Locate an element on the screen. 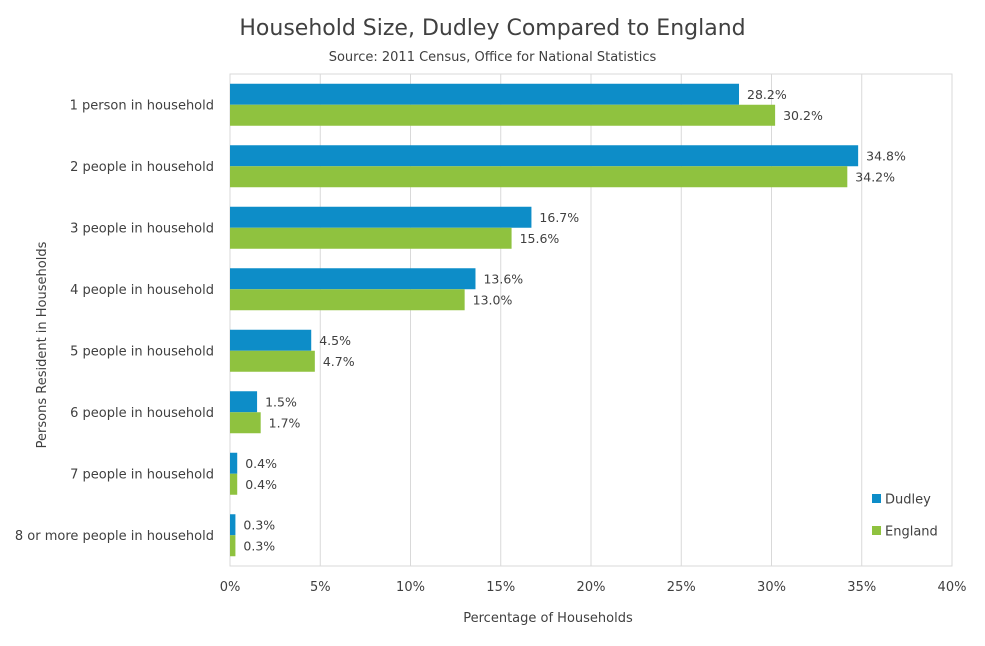  category-label: 7 people in household is located at coordinates (142, 474).